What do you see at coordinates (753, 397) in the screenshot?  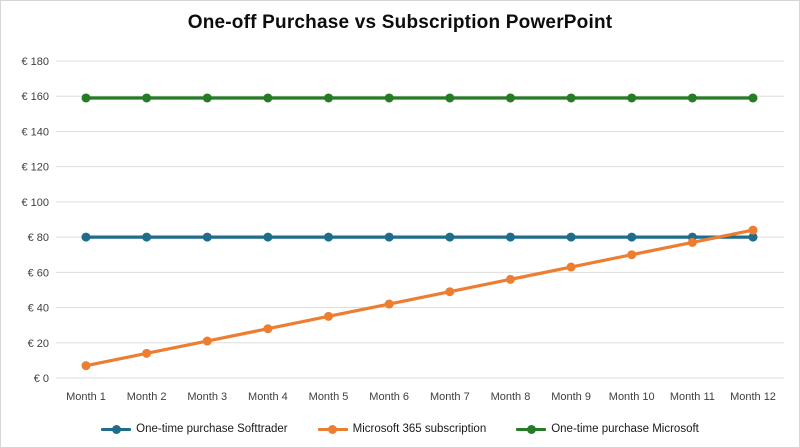 I see `x-tick-label: Month 12` at bounding box center [753, 397].